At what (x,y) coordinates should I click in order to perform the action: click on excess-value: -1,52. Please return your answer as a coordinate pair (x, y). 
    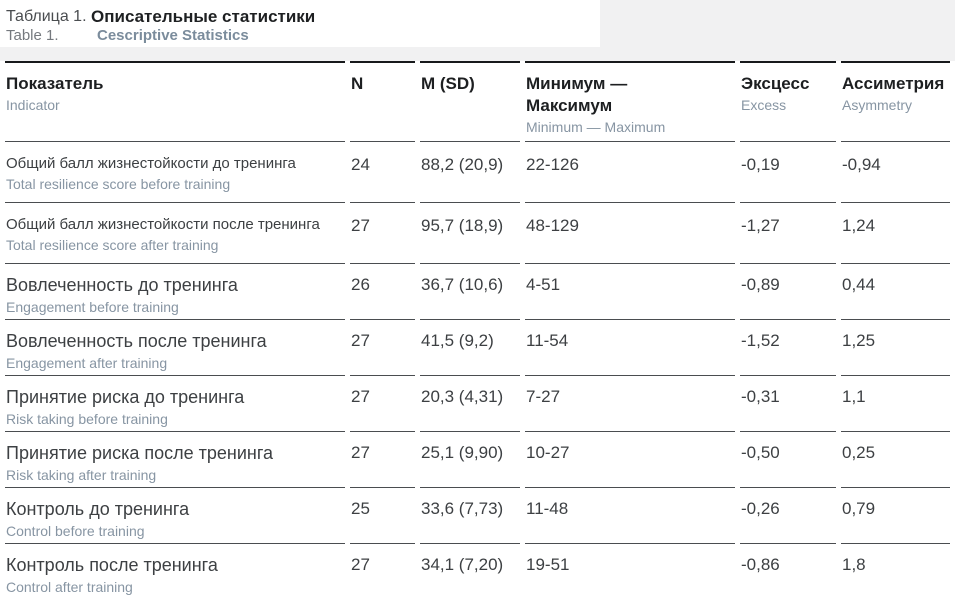
    Looking at the image, I should click on (788, 347).